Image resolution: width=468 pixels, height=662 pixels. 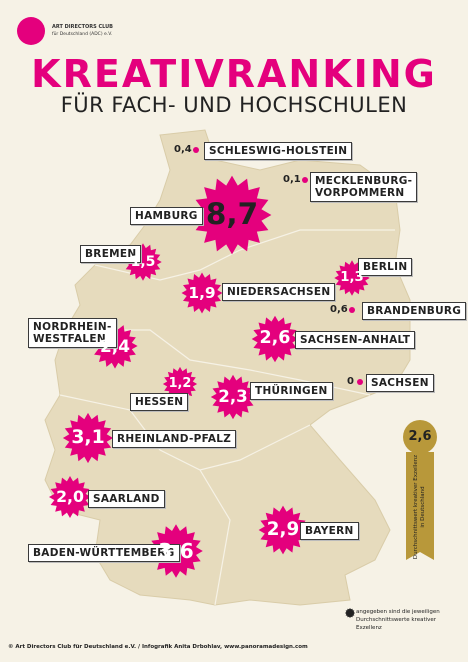 What do you see at coordinates (350, 381) in the screenshot?
I see `state-value: 0` at bounding box center [350, 381].